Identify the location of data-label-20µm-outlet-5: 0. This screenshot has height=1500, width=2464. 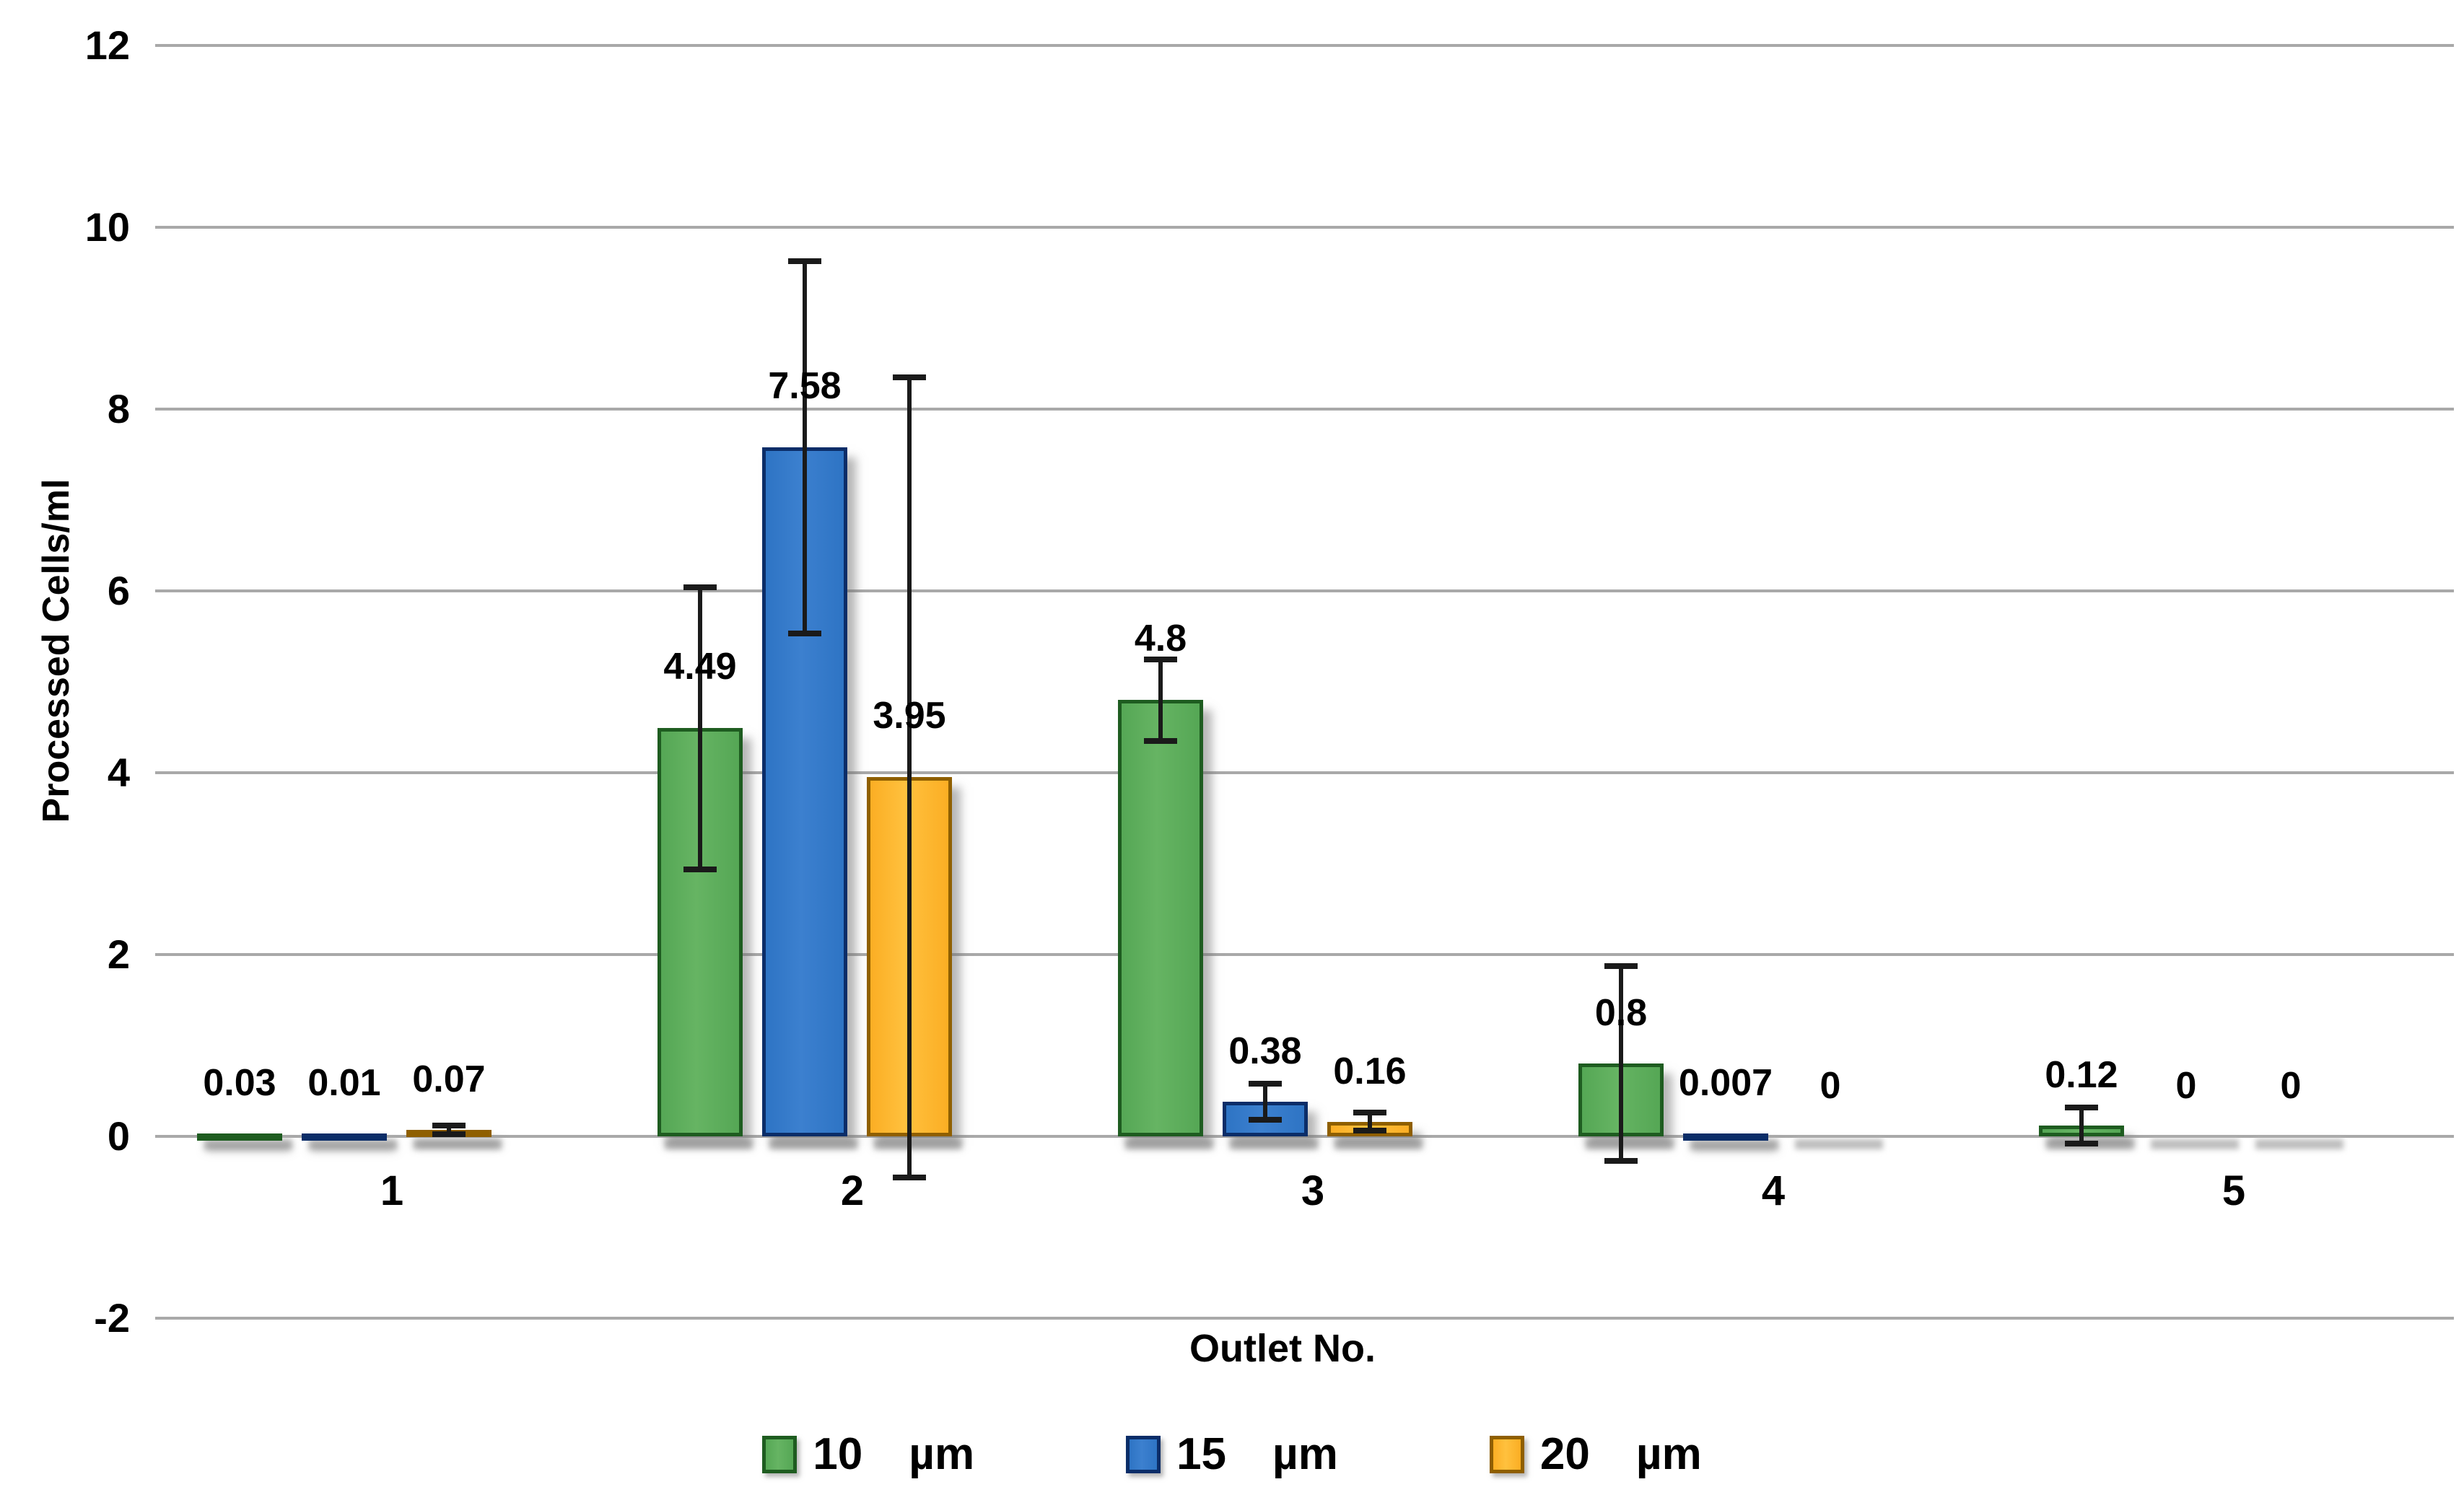
(2291, 1086).